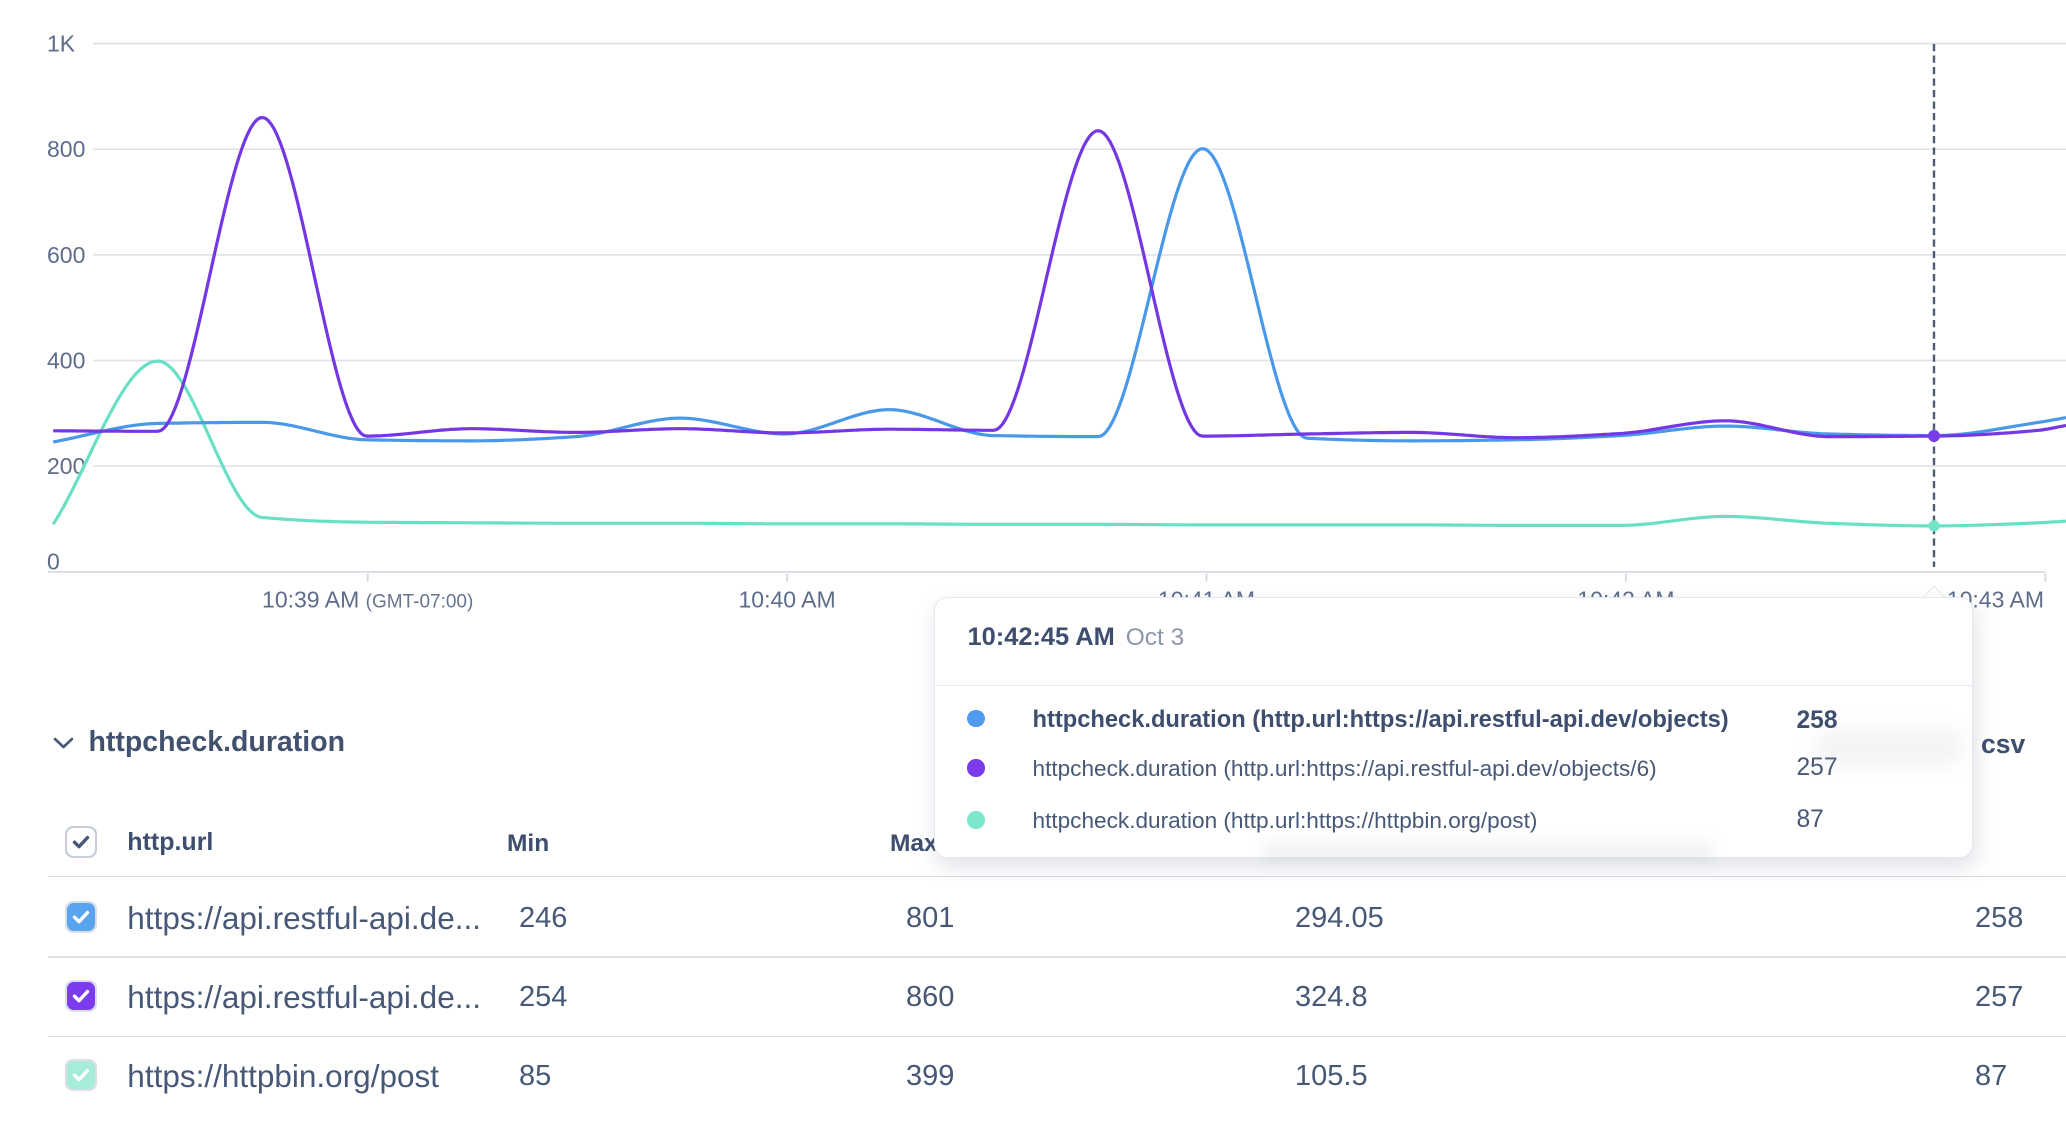  What do you see at coordinates (66, 149) in the screenshot?
I see `svg-text: 800` at bounding box center [66, 149].